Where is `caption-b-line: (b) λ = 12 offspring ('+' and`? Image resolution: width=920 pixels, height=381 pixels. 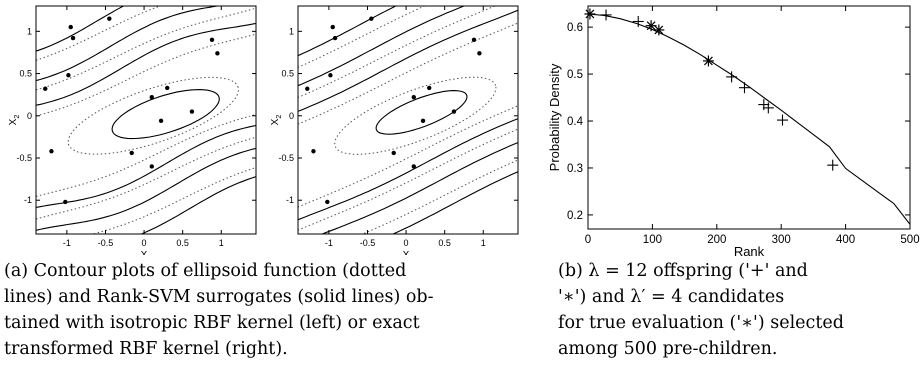
caption-b-line: (b) λ = 12 offspring ('+' and is located at coordinates (683, 271).